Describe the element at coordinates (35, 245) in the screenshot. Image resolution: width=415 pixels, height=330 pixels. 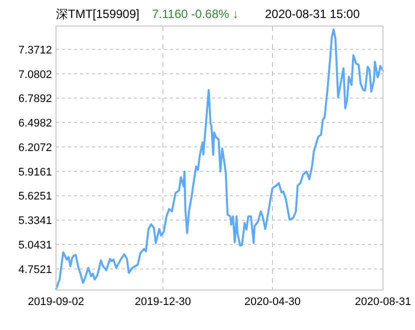
I see `y-tick-label: 5.0431` at that location.